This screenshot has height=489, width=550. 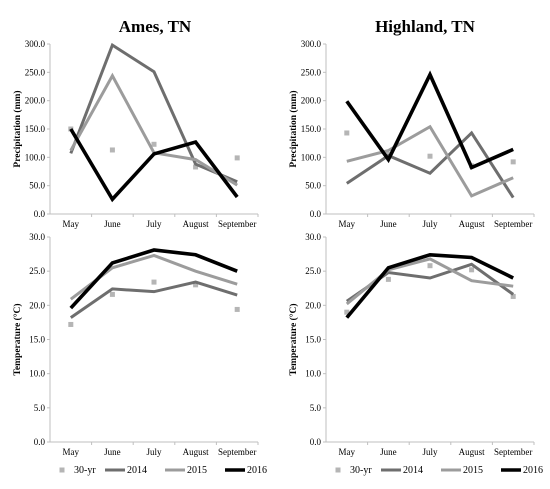 I want to click on legend-2: 30-yr 2014 2015 2016, so click(x=439, y=470).